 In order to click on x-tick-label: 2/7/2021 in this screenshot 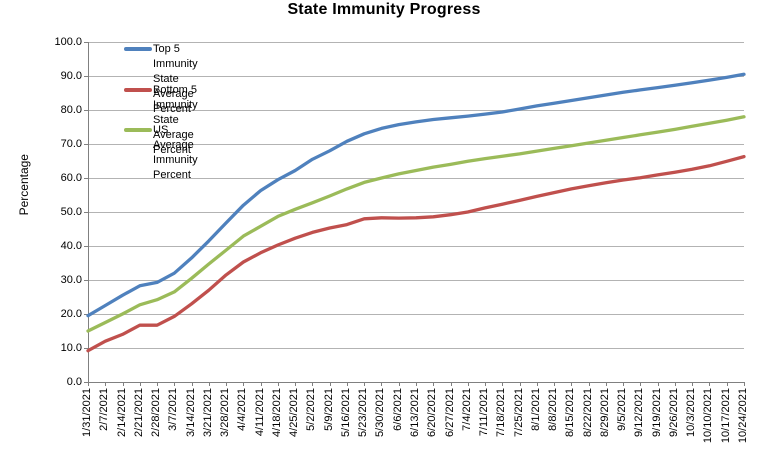, I will do `click(104, 409)`.